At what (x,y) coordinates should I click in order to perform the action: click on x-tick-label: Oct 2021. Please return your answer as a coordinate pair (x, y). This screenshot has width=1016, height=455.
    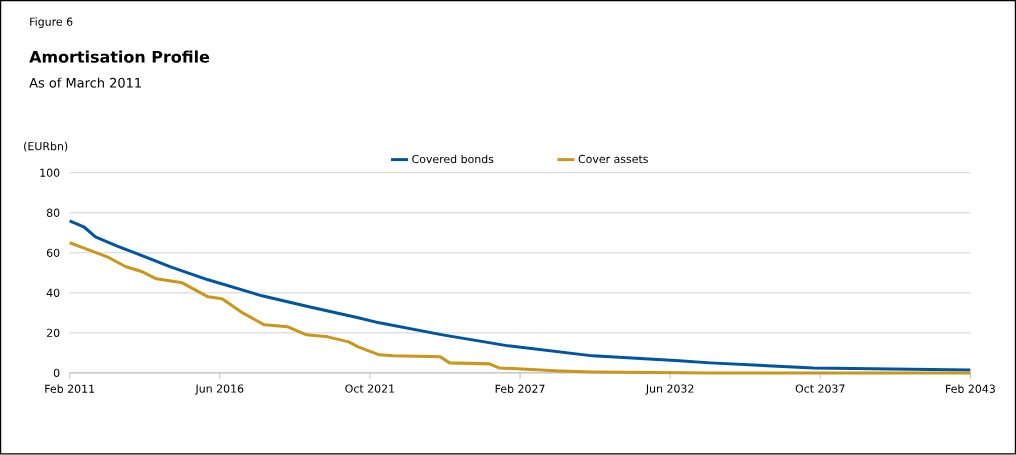
    Looking at the image, I should click on (370, 388).